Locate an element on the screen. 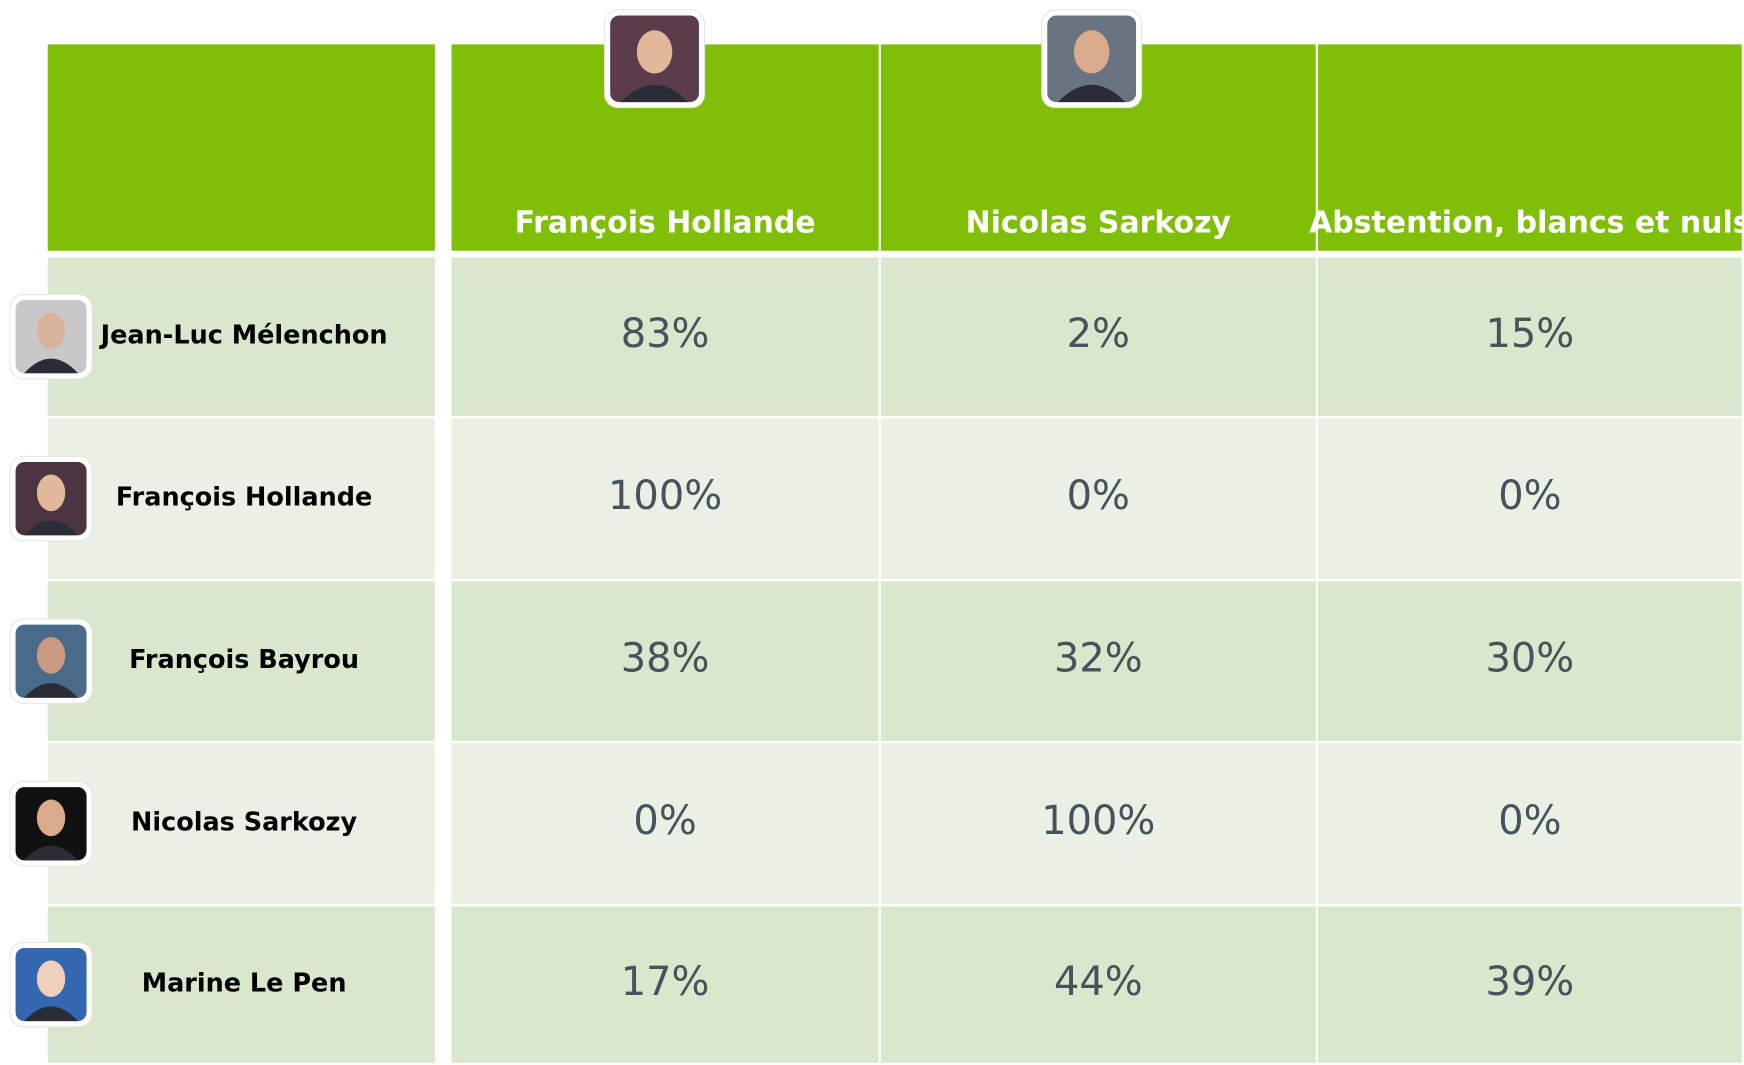 Image resolution: width=1744 pixels, height=1065 pixels. cell-value: 15% is located at coordinates (1529, 334).